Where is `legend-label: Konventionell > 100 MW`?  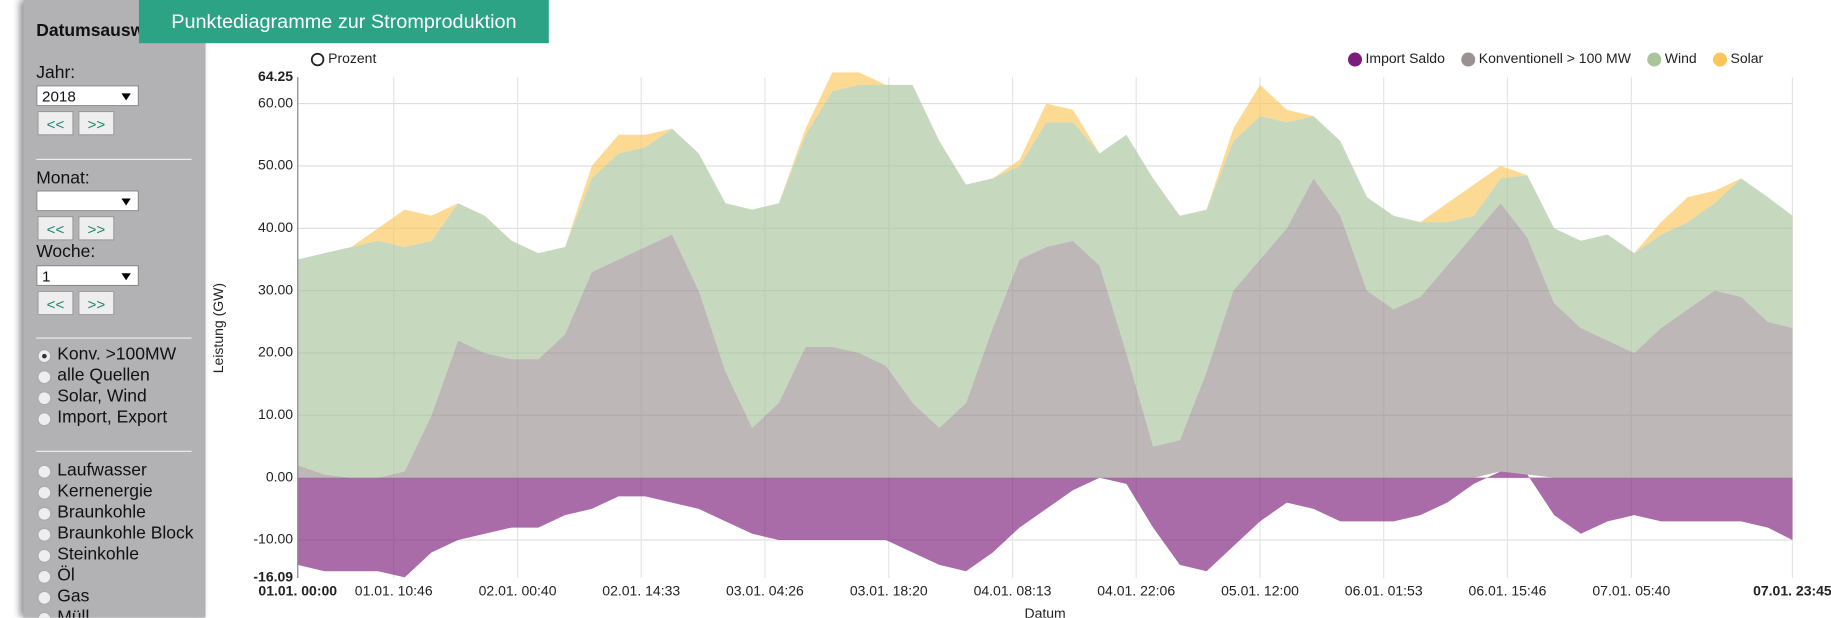 legend-label: Konventionell > 100 MW is located at coordinates (1555, 58).